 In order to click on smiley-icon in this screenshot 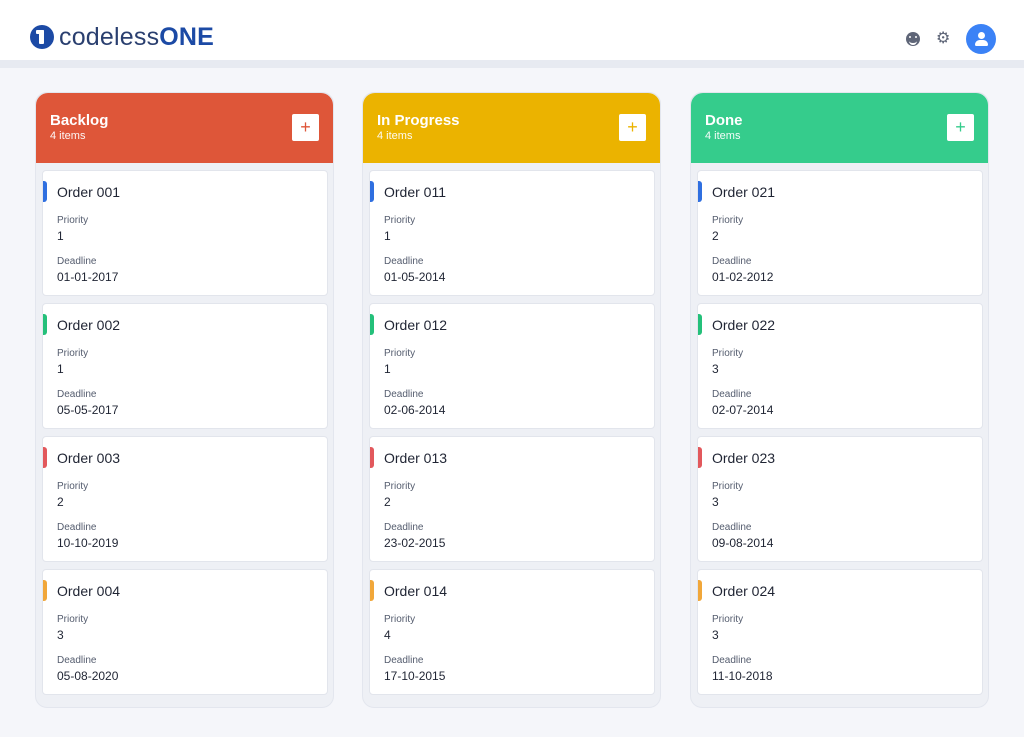, I will do `click(913, 39)`.